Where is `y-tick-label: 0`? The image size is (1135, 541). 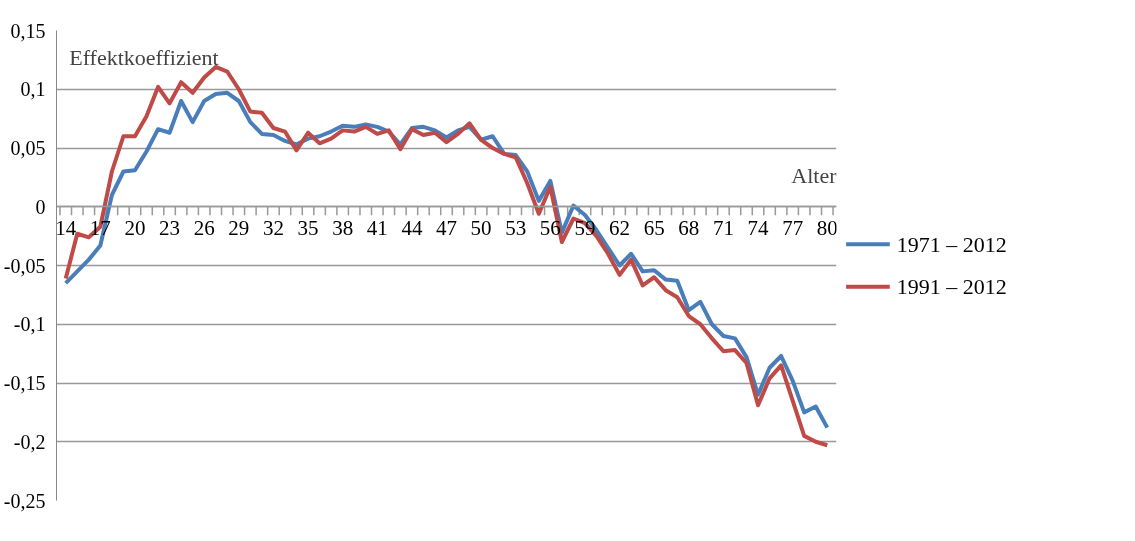
y-tick-label: 0 is located at coordinates (40, 206).